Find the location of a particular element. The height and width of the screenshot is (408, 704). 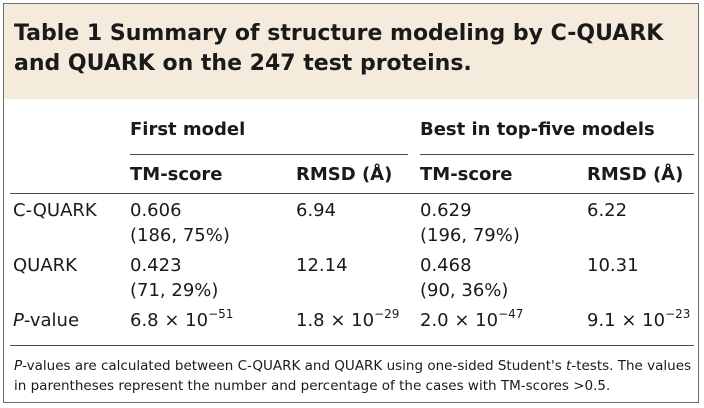

p-value-first-rmsd-exponent: −29 is located at coordinates (387, 314).